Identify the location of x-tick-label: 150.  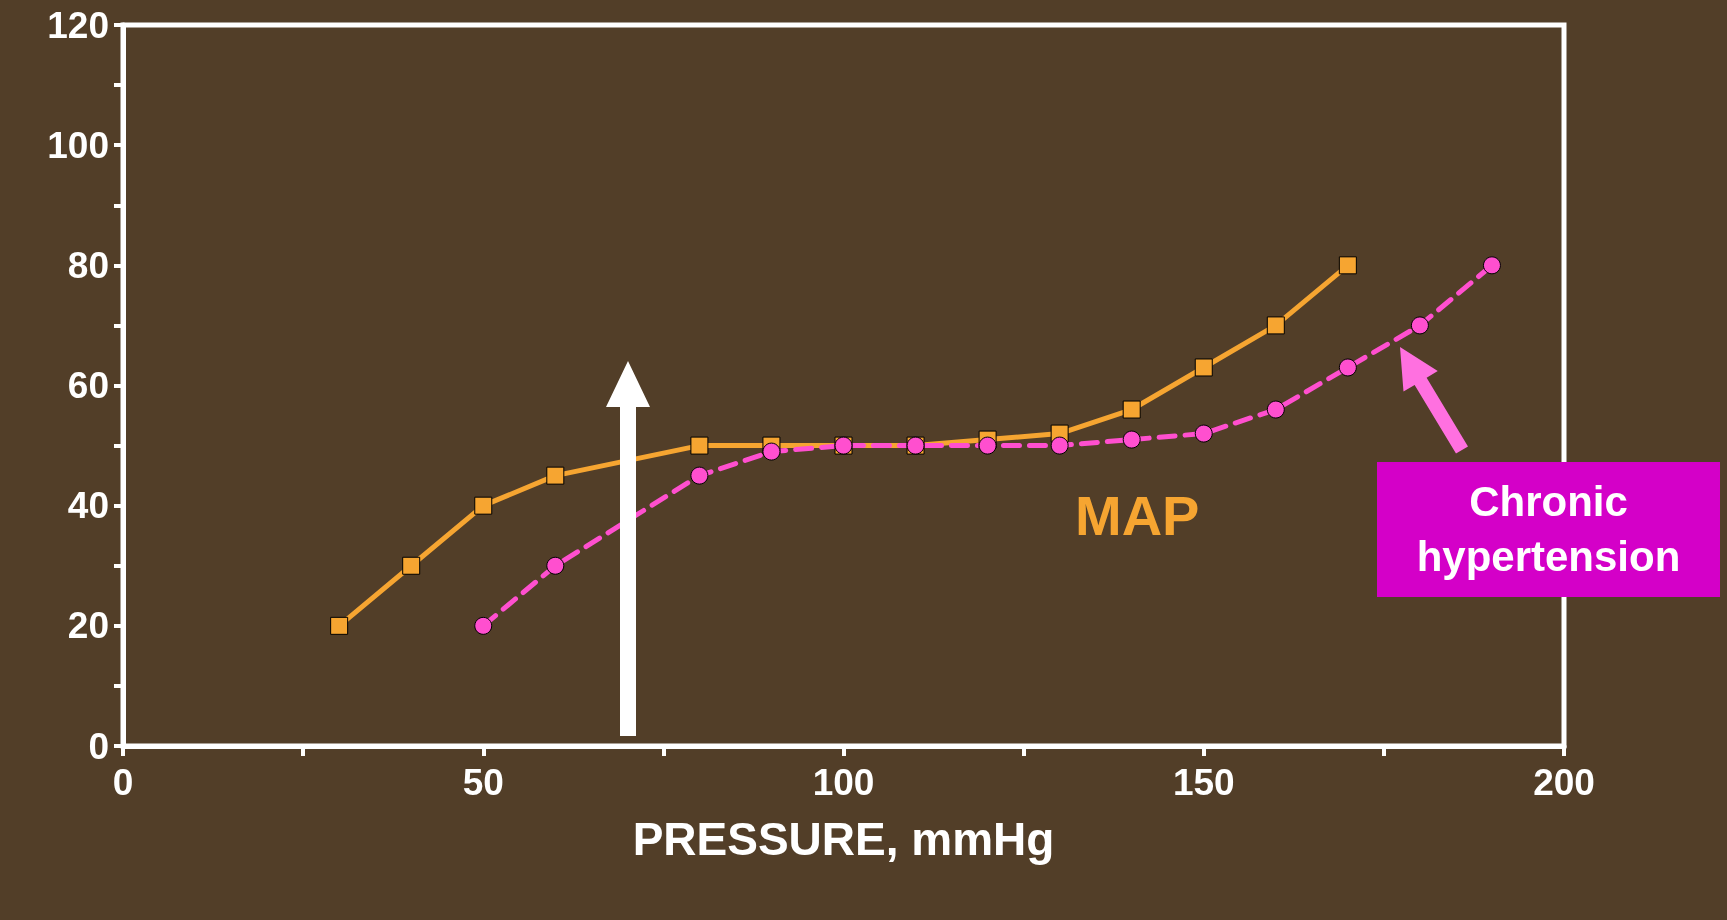
(1203, 782).